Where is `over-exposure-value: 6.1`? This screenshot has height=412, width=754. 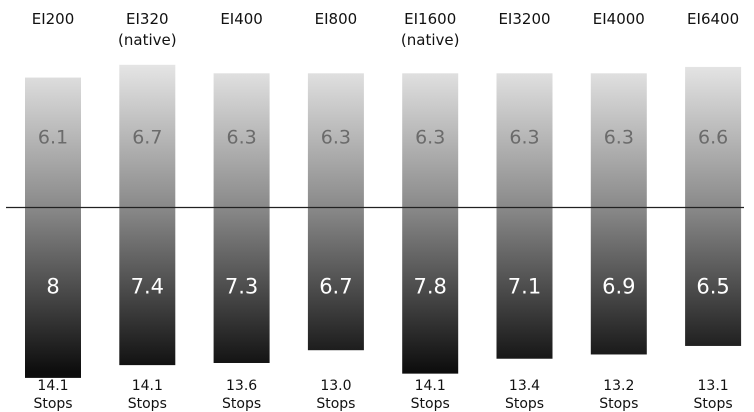
over-exposure-value: 6.1 is located at coordinates (53, 138).